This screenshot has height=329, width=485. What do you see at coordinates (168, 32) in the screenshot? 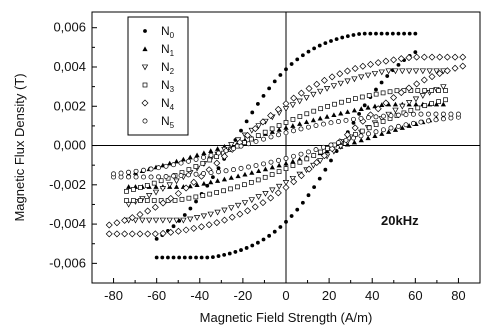
I see `legend-label: N0` at bounding box center [168, 32].